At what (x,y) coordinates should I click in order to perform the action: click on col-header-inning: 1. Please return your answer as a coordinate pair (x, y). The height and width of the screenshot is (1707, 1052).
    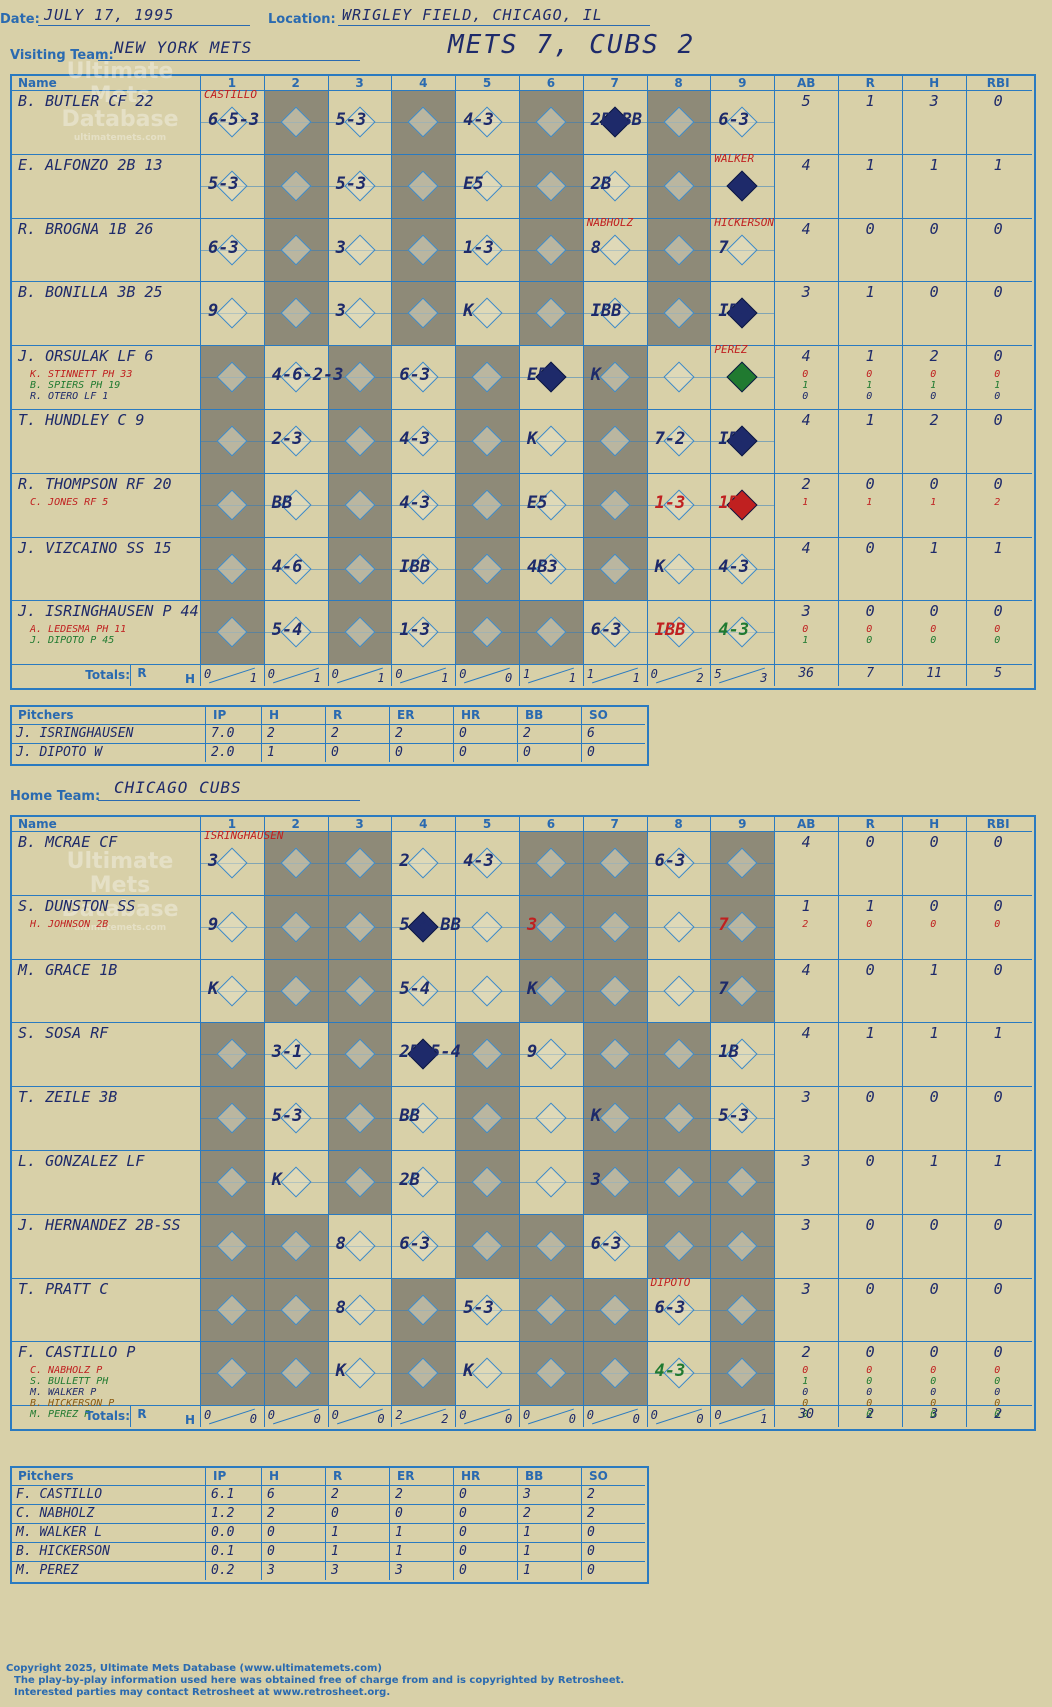
    Looking at the image, I should click on (232, 83).